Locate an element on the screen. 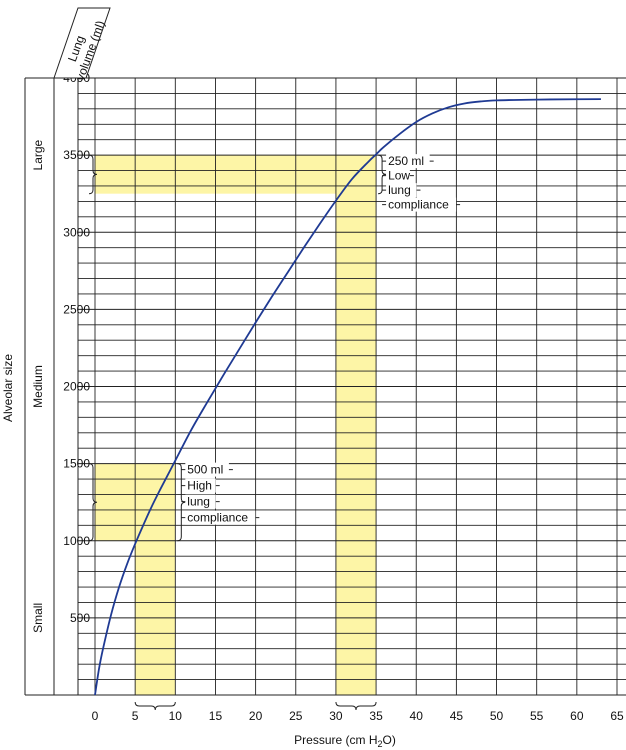 This screenshot has height=750, width=626. x-tick-label: 15 is located at coordinates (216, 716).